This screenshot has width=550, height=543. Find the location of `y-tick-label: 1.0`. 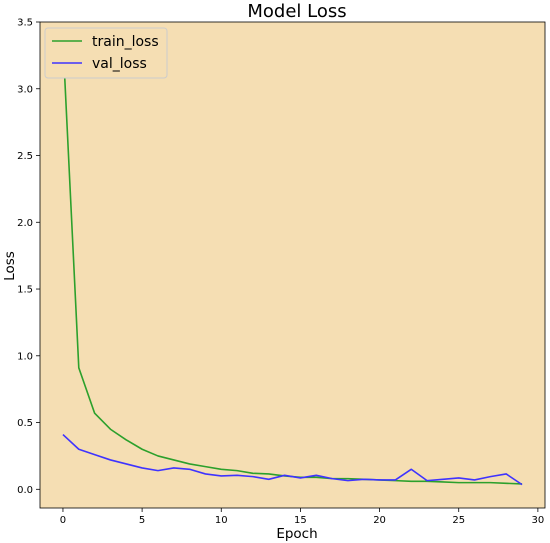

y-tick-label: 1.0 is located at coordinates (25, 356).